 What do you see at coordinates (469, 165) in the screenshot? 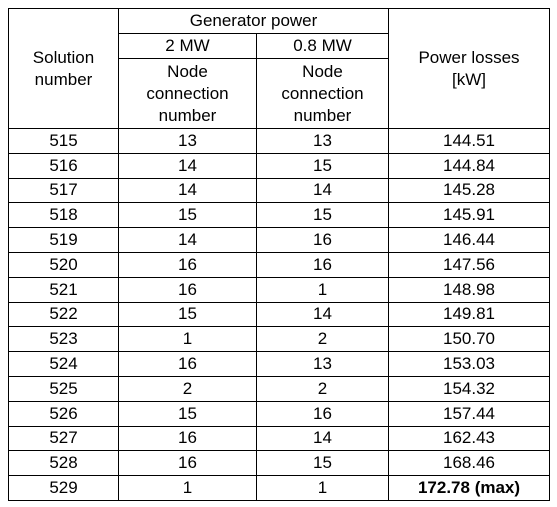
I see `table-cell: 144.84` at bounding box center [469, 165].